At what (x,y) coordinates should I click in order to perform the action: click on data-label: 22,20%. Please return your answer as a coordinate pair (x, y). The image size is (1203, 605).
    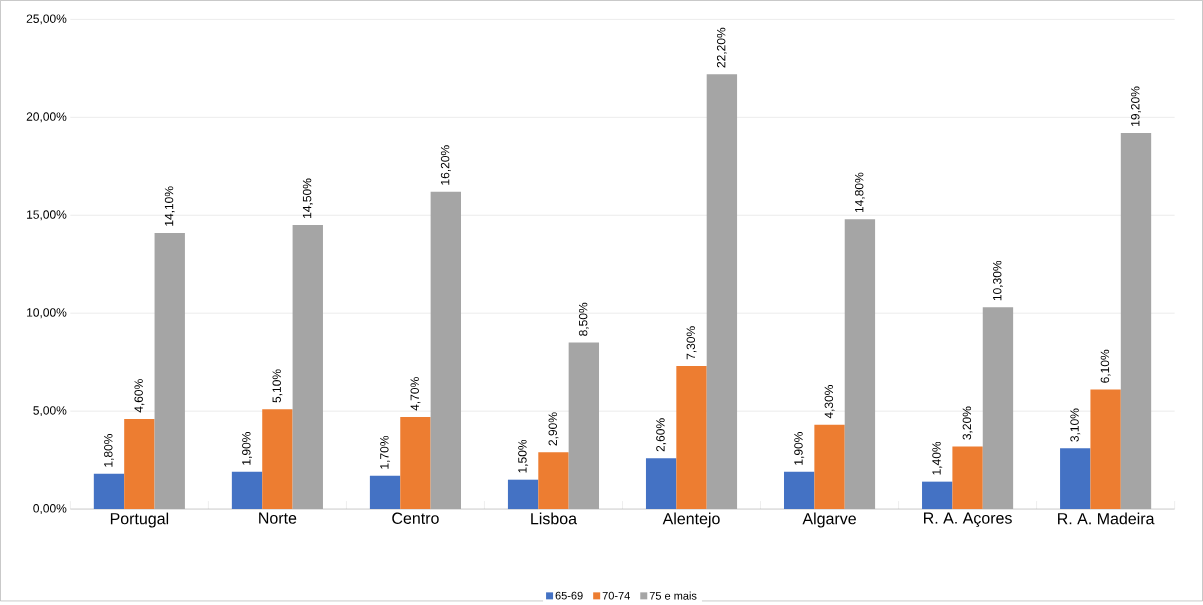
    Looking at the image, I should click on (721, 47).